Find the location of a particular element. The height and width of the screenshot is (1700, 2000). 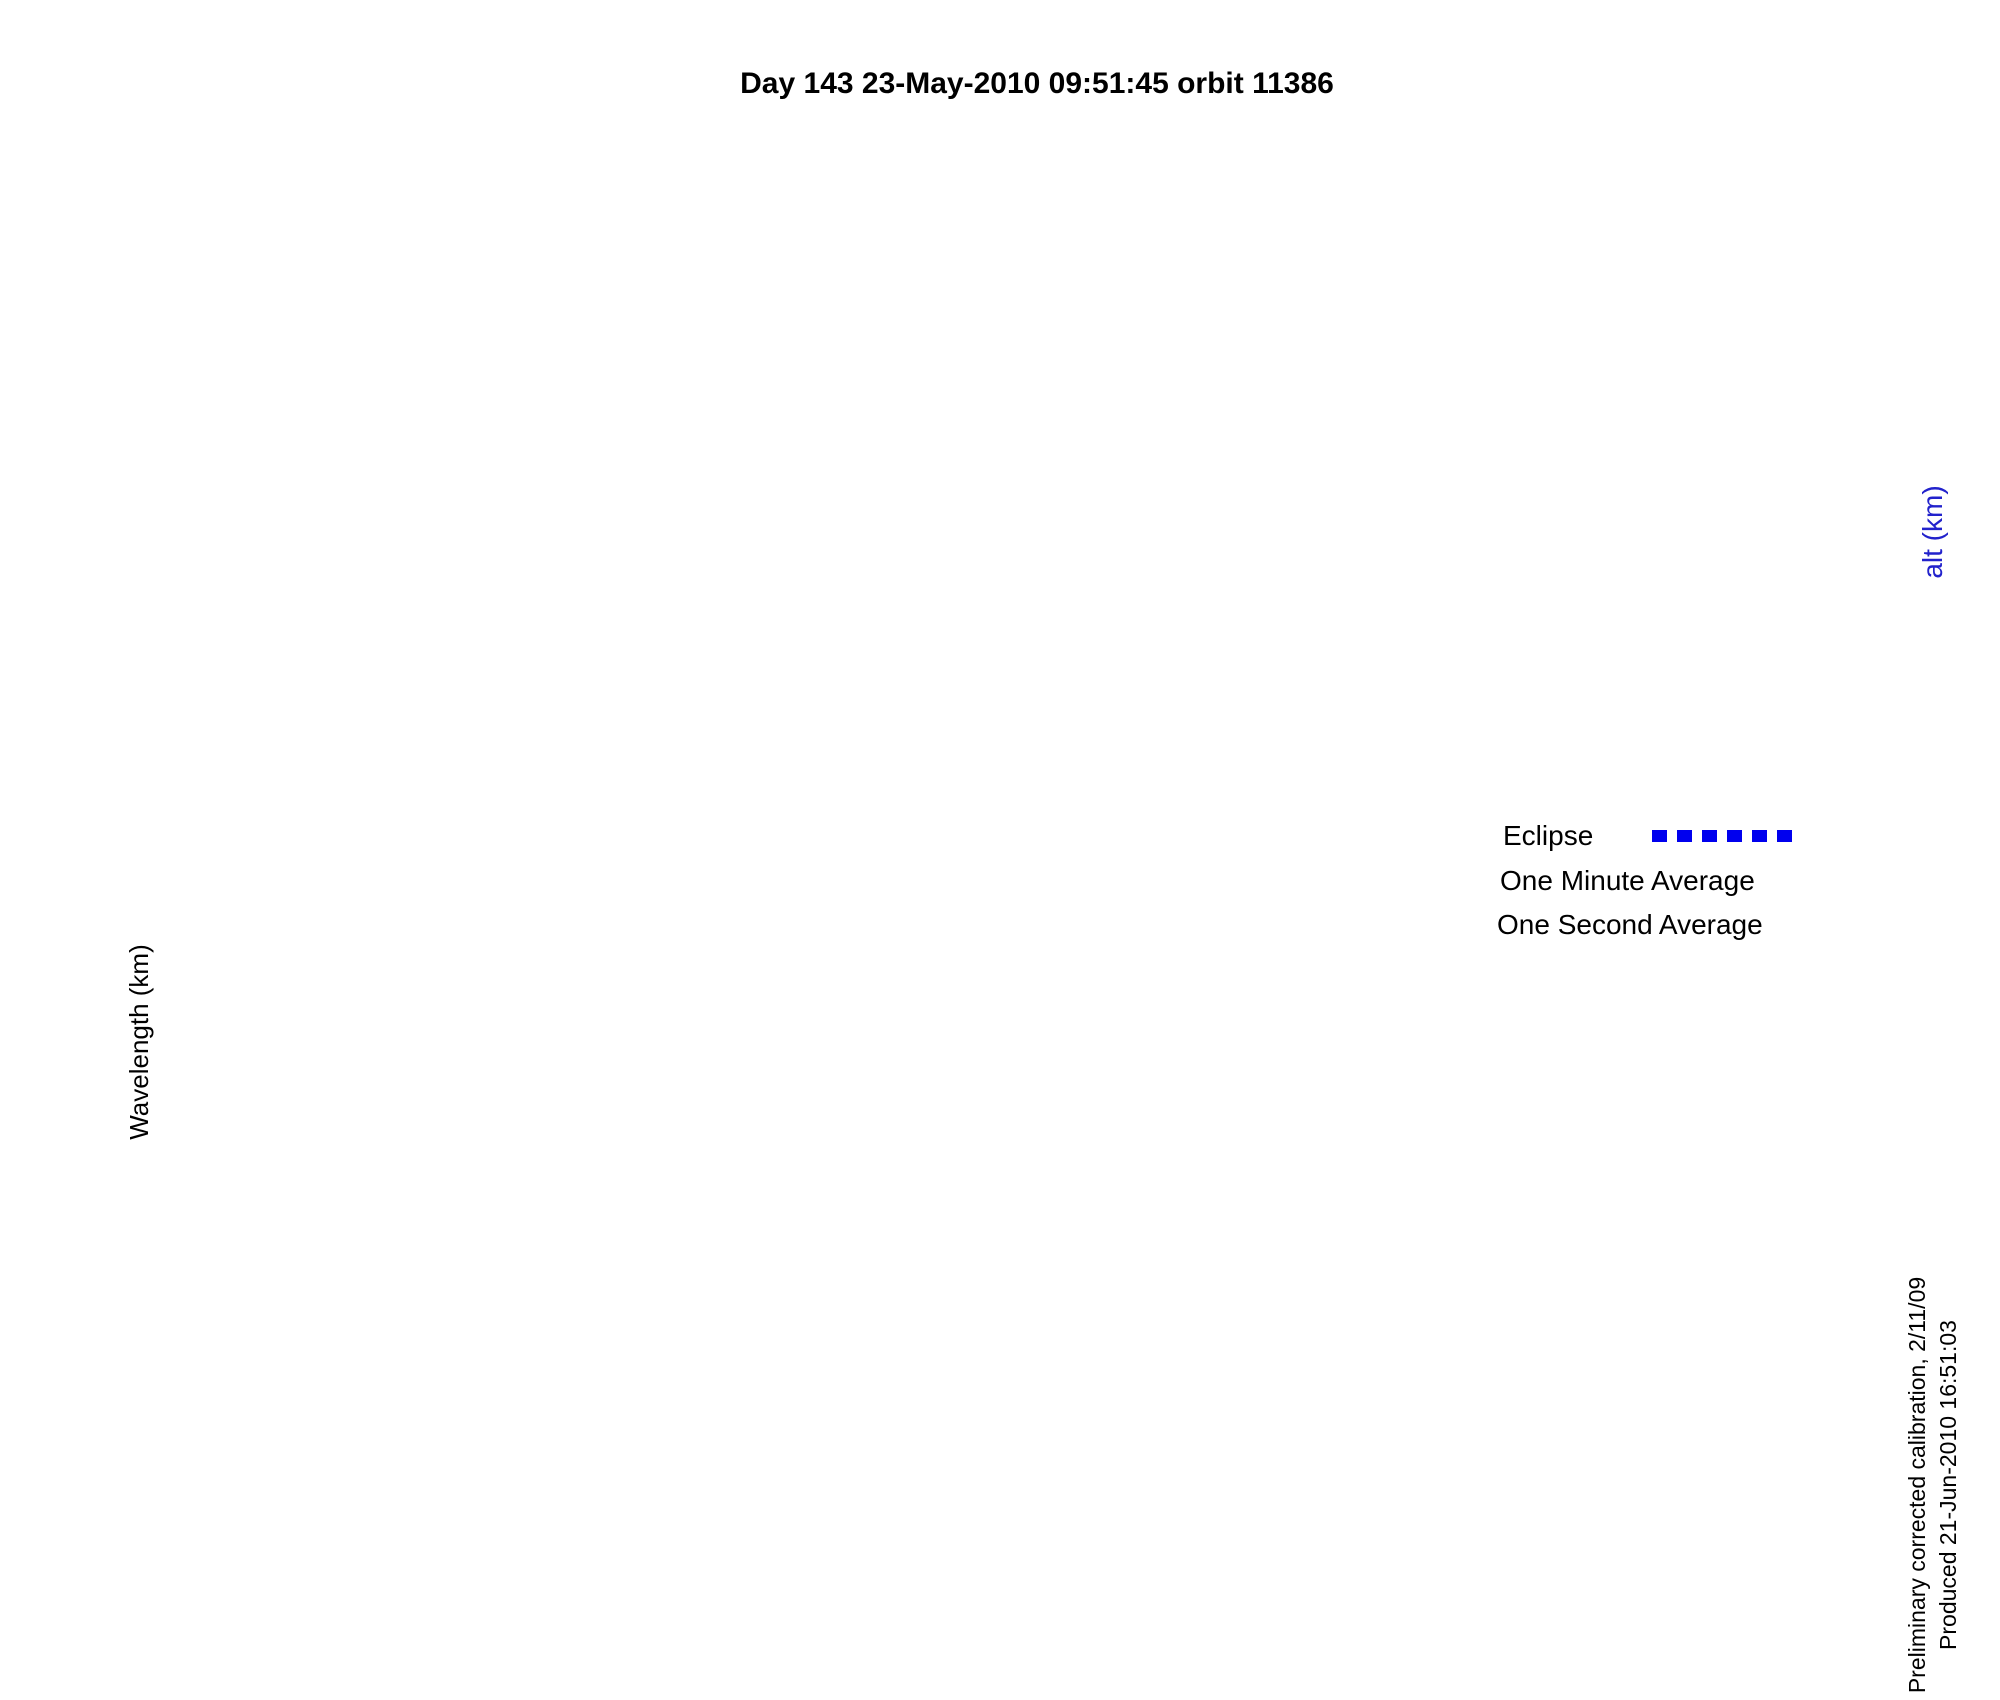

produced-note: Produced 21-Jun-2010 16:51:03 is located at coordinates (1948, 1485).